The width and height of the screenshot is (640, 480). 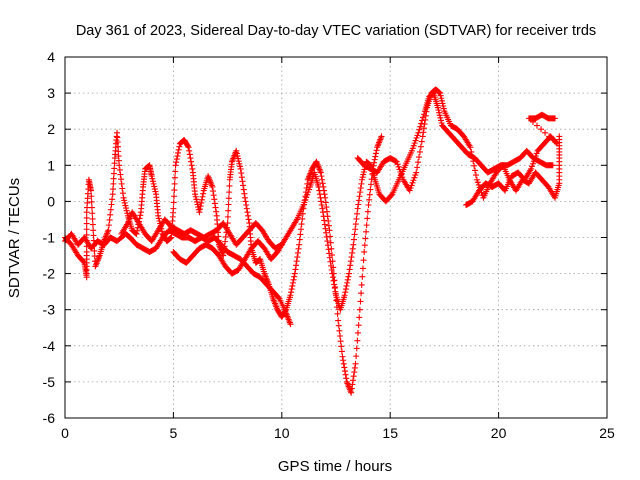 What do you see at coordinates (49, 274) in the screenshot?
I see `y-tick-label: -2` at bounding box center [49, 274].